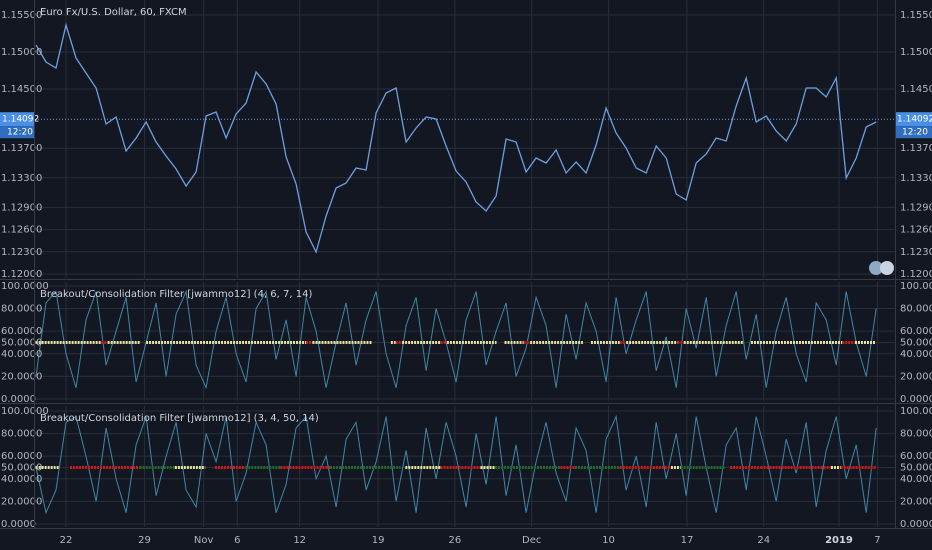 The width and height of the screenshot is (932, 550). What do you see at coordinates (877, 540) in the screenshot?
I see `x-tick-label: 7` at bounding box center [877, 540].